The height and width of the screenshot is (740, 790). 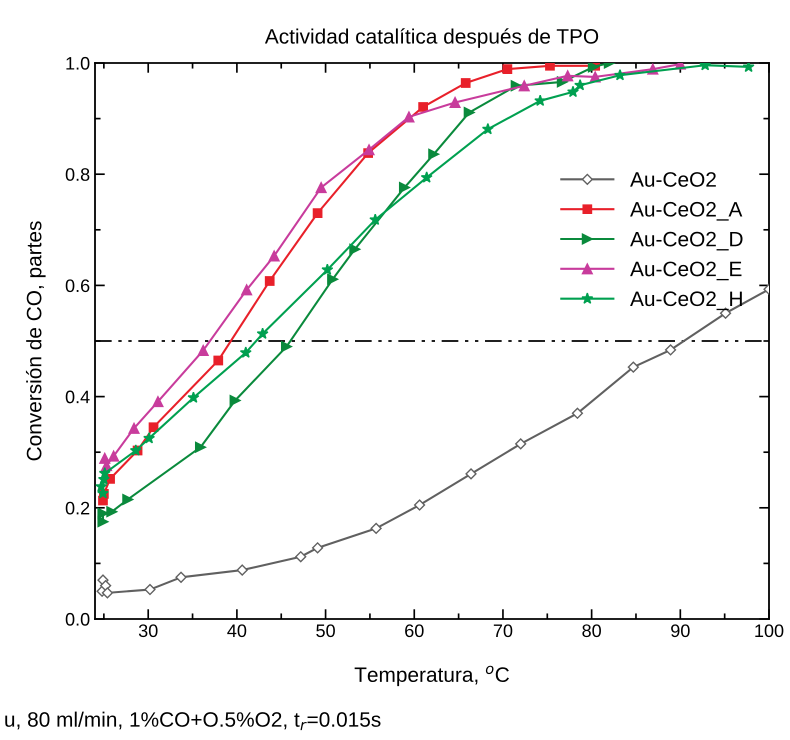 What do you see at coordinates (591, 631) in the screenshot?
I see `x-tick-label: 80` at bounding box center [591, 631].